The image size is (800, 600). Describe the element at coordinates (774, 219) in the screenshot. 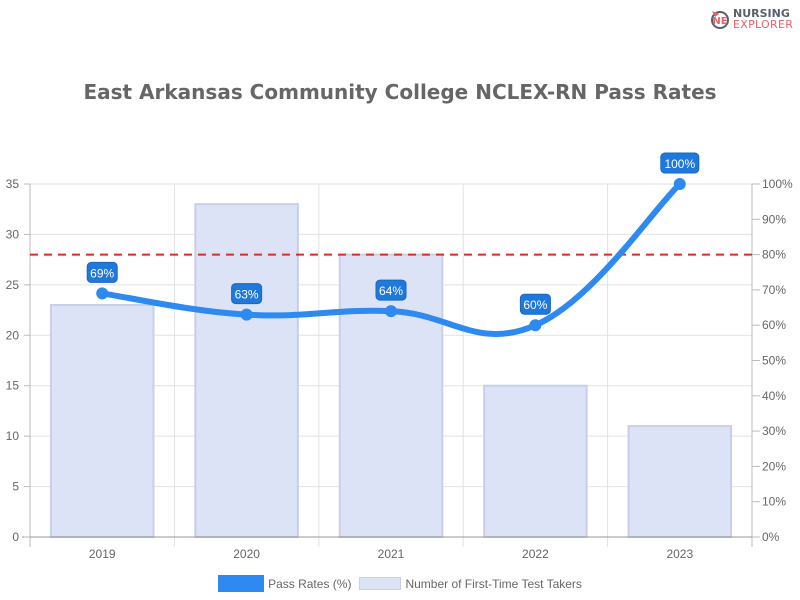

I see `svg-text: 90%` at that location.